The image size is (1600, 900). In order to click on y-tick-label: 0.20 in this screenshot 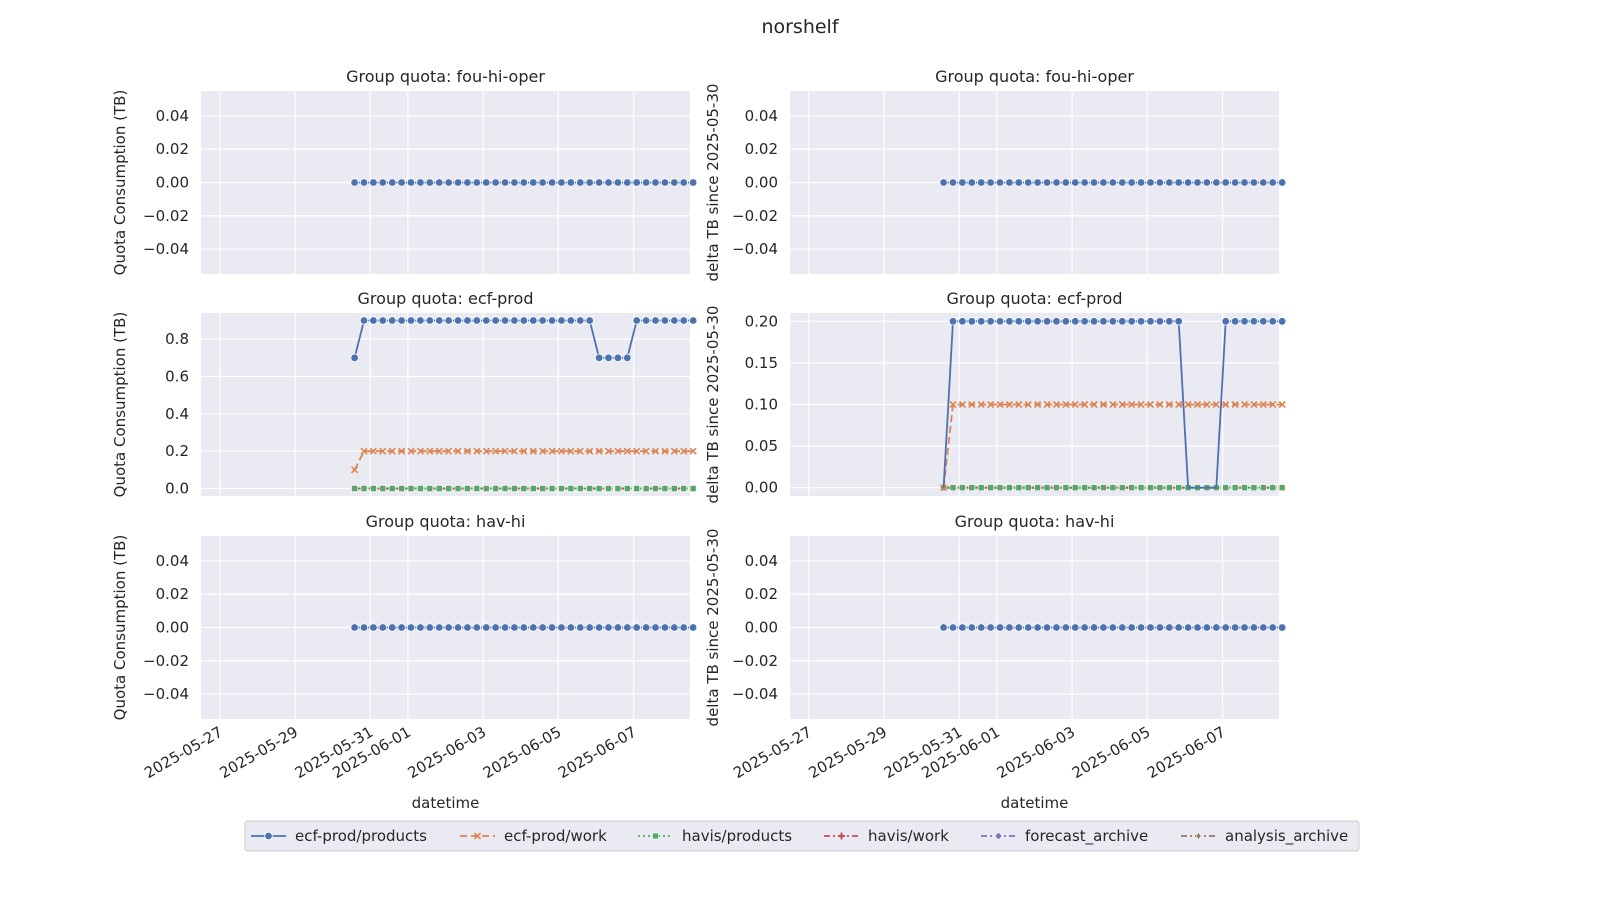, I will do `click(761, 321)`.